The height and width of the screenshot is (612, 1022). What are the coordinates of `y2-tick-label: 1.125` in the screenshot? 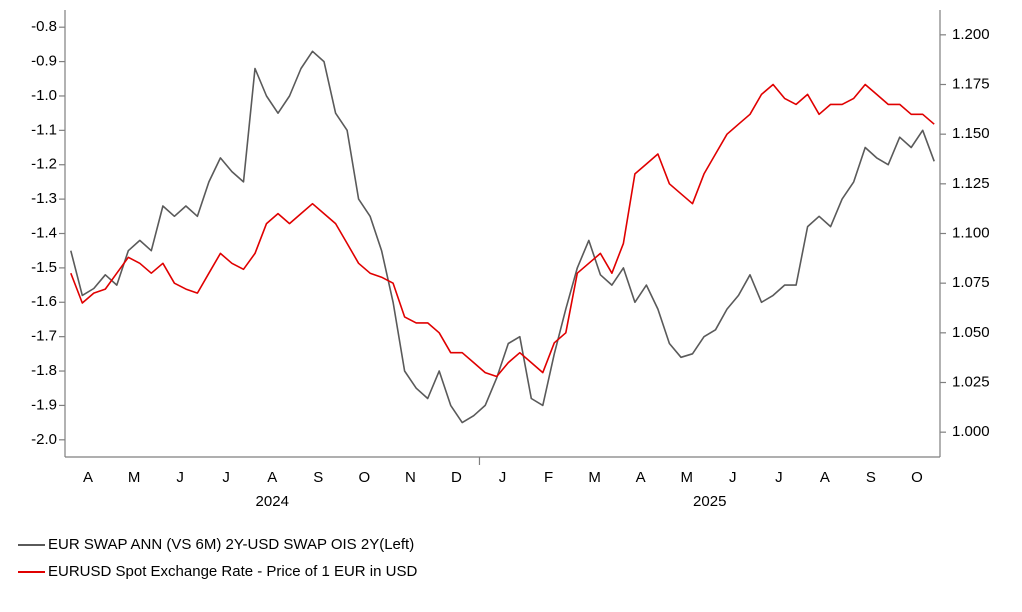 It's located at (971, 183).